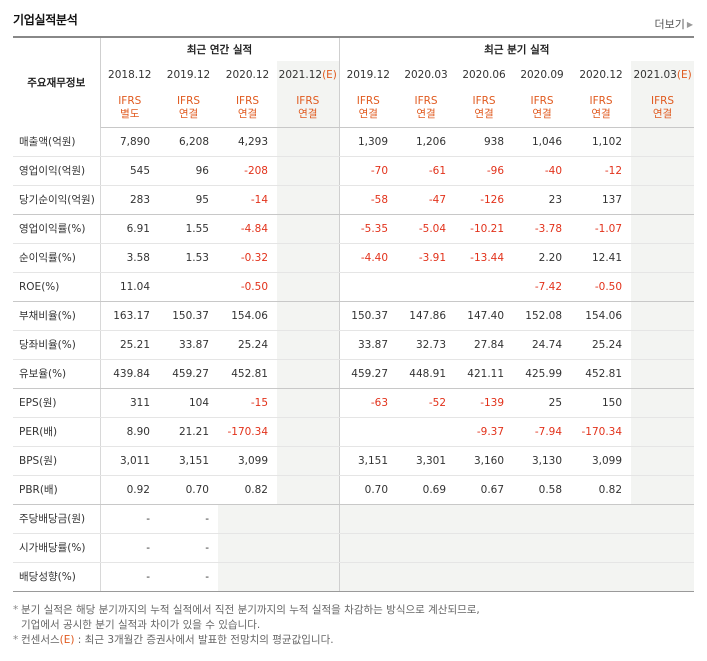  What do you see at coordinates (57, 229) in the screenshot?
I see `row-label: 영업이익률(%)` at bounding box center [57, 229].